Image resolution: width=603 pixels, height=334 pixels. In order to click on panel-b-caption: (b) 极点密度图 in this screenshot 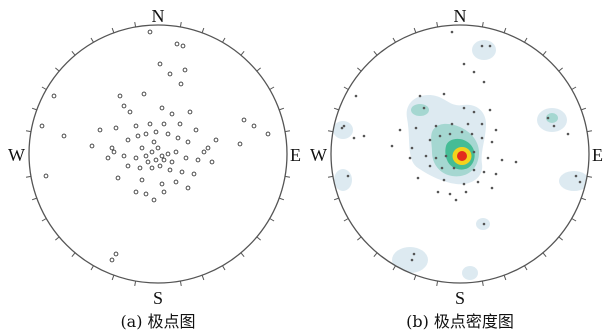, I will do `click(460, 321)`.